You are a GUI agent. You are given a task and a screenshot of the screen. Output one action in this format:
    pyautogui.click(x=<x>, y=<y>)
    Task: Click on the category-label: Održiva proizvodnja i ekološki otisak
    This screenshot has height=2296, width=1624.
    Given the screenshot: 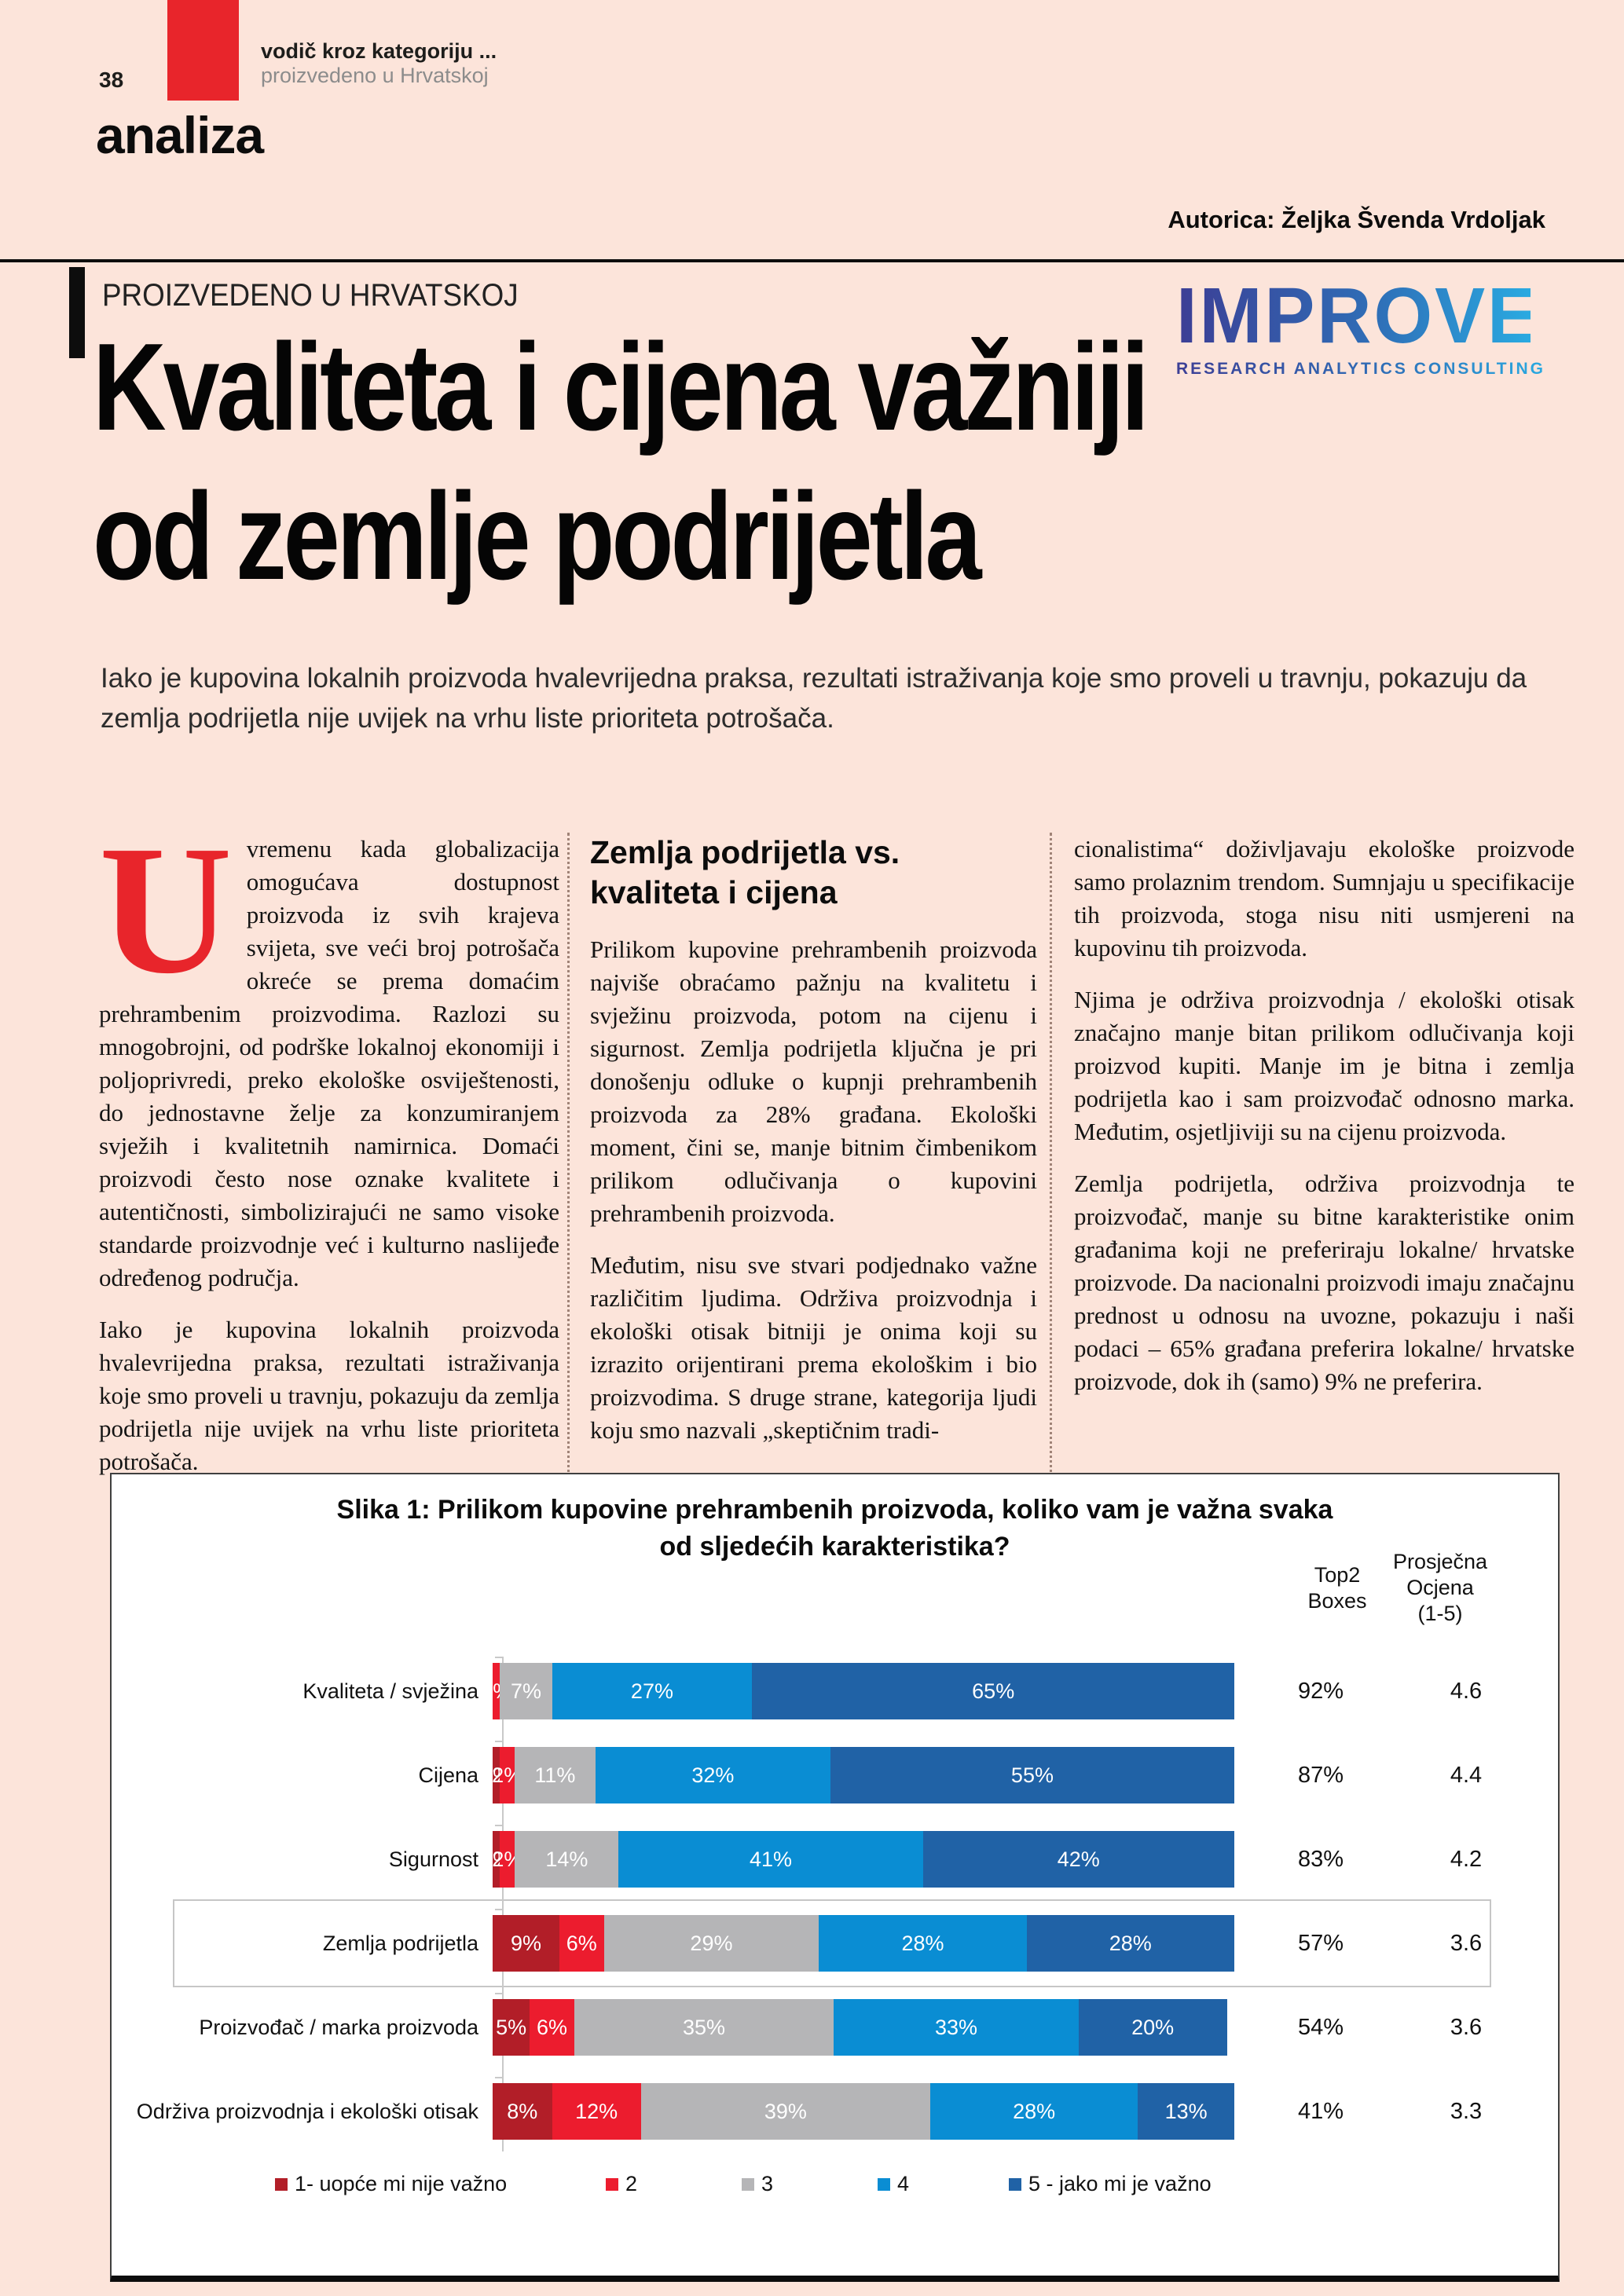 What is the action you would take?
    pyautogui.click(x=307, y=2111)
    